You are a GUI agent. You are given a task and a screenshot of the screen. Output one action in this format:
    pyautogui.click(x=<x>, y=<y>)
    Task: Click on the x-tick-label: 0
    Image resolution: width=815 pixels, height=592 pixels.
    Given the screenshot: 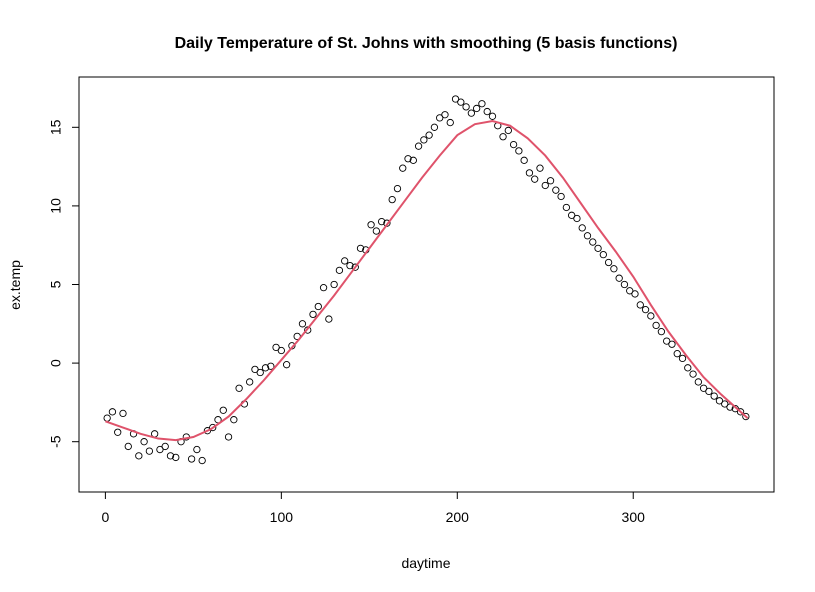 What is the action you would take?
    pyautogui.click(x=105, y=517)
    